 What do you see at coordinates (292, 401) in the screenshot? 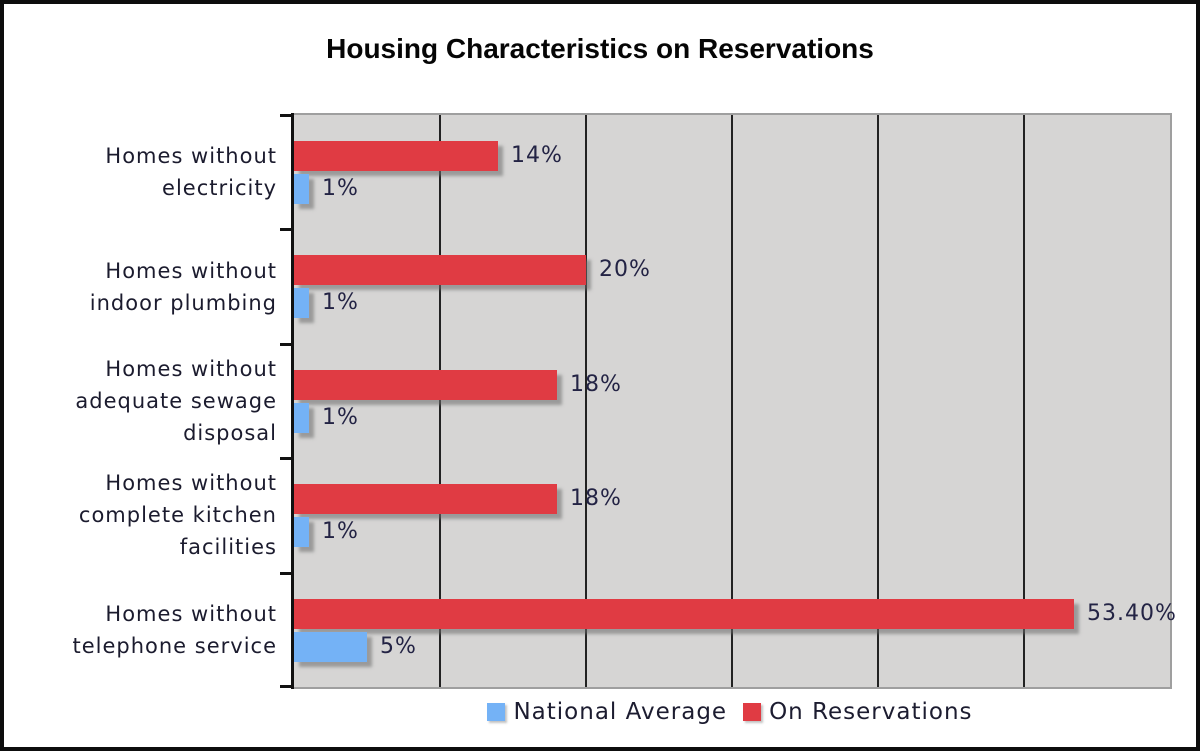
I see `y-axis-line` at bounding box center [292, 401].